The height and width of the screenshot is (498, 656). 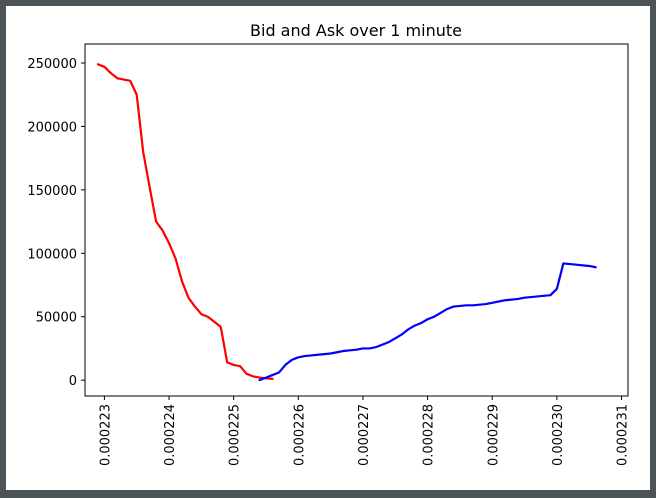 I want to click on y-tick-label: 0, so click(x=73, y=381).